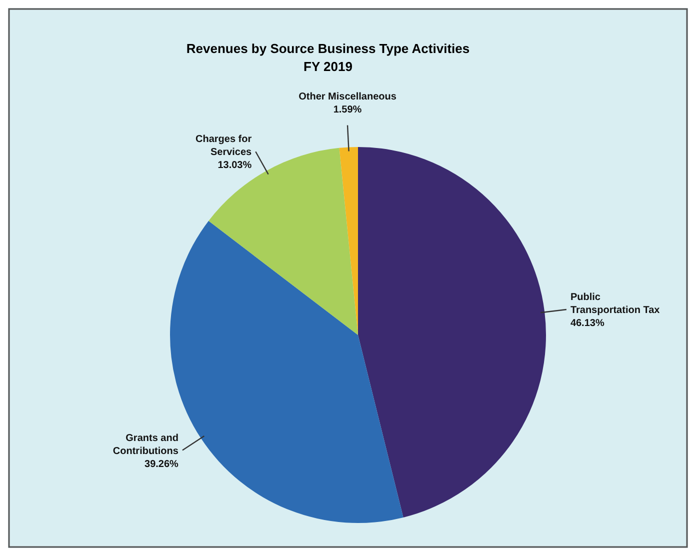 The image size is (690, 550). What do you see at coordinates (145, 444) in the screenshot?
I see `slice-label: Grants and Contributions` at bounding box center [145, 444].